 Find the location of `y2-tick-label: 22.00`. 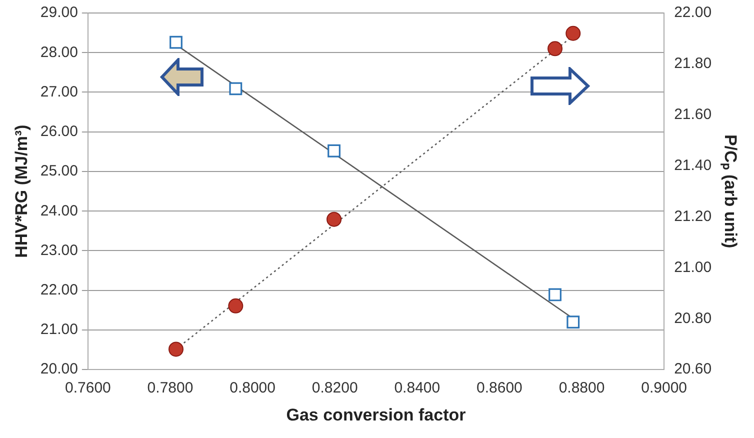

y2-tick-label: 22.00 is located at coordinates (693, 13).